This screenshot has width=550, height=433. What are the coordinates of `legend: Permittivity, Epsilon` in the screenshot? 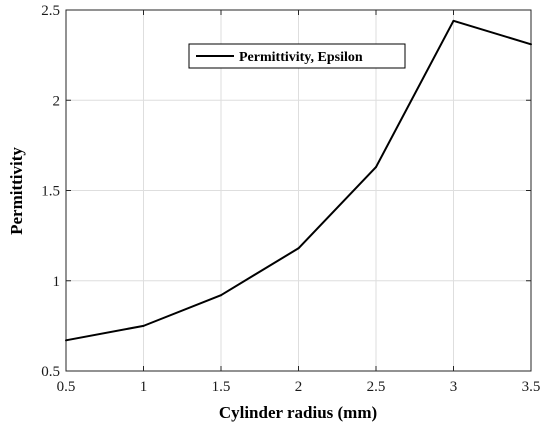 It's located at (297, 56).